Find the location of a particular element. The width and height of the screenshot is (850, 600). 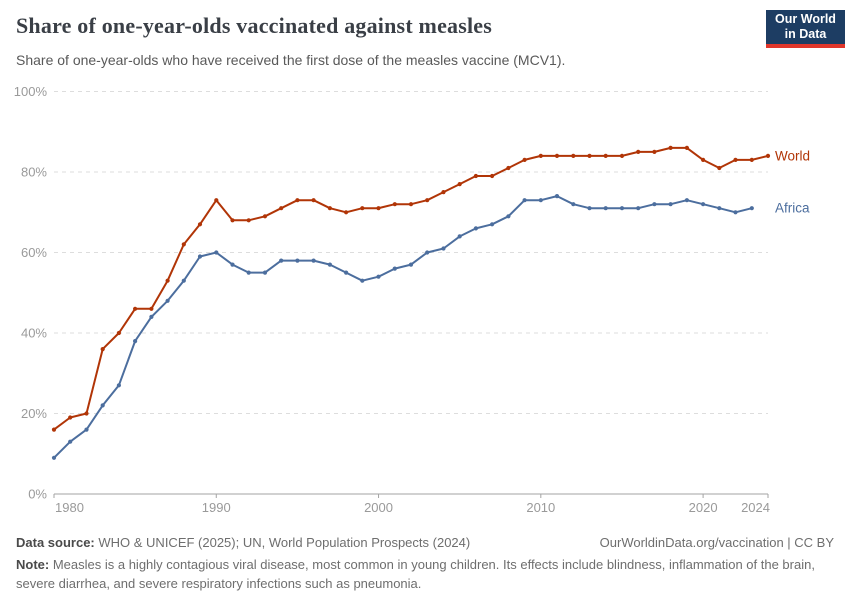

attribution-link: OurWorldinData.org/vaccination | CC BY is located at coordinates (716, 542).